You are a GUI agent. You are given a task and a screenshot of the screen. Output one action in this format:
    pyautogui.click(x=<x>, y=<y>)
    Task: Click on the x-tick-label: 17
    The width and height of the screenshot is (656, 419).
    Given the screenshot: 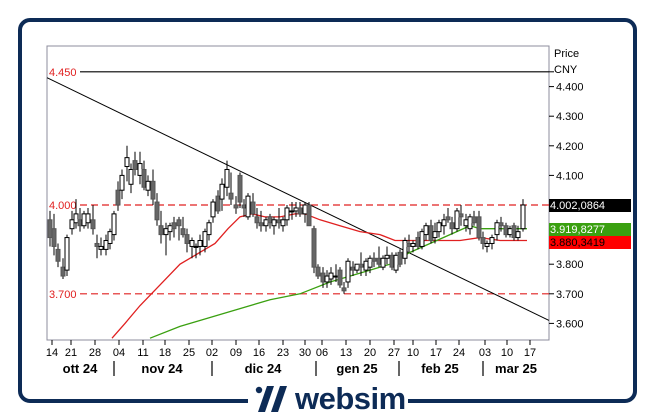 What is the action you would take?
    pyautogui.click(x=530, y=353)
    